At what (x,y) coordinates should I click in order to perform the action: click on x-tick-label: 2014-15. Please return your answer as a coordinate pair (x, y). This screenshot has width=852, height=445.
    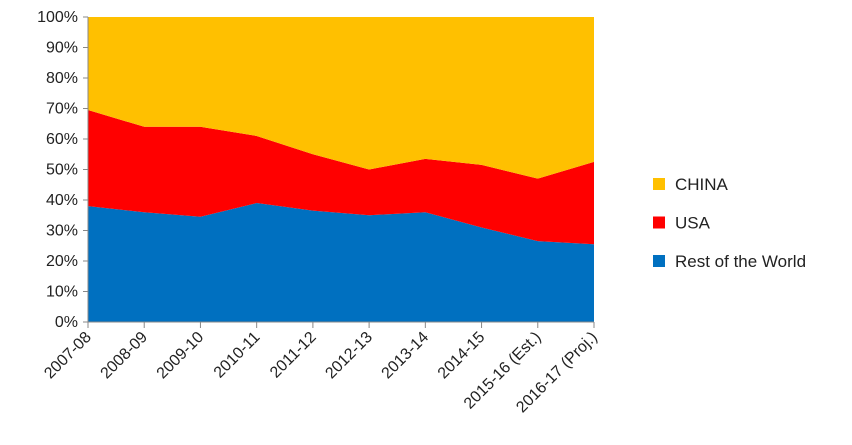
    Looking at the image, I should click on (462, 356).